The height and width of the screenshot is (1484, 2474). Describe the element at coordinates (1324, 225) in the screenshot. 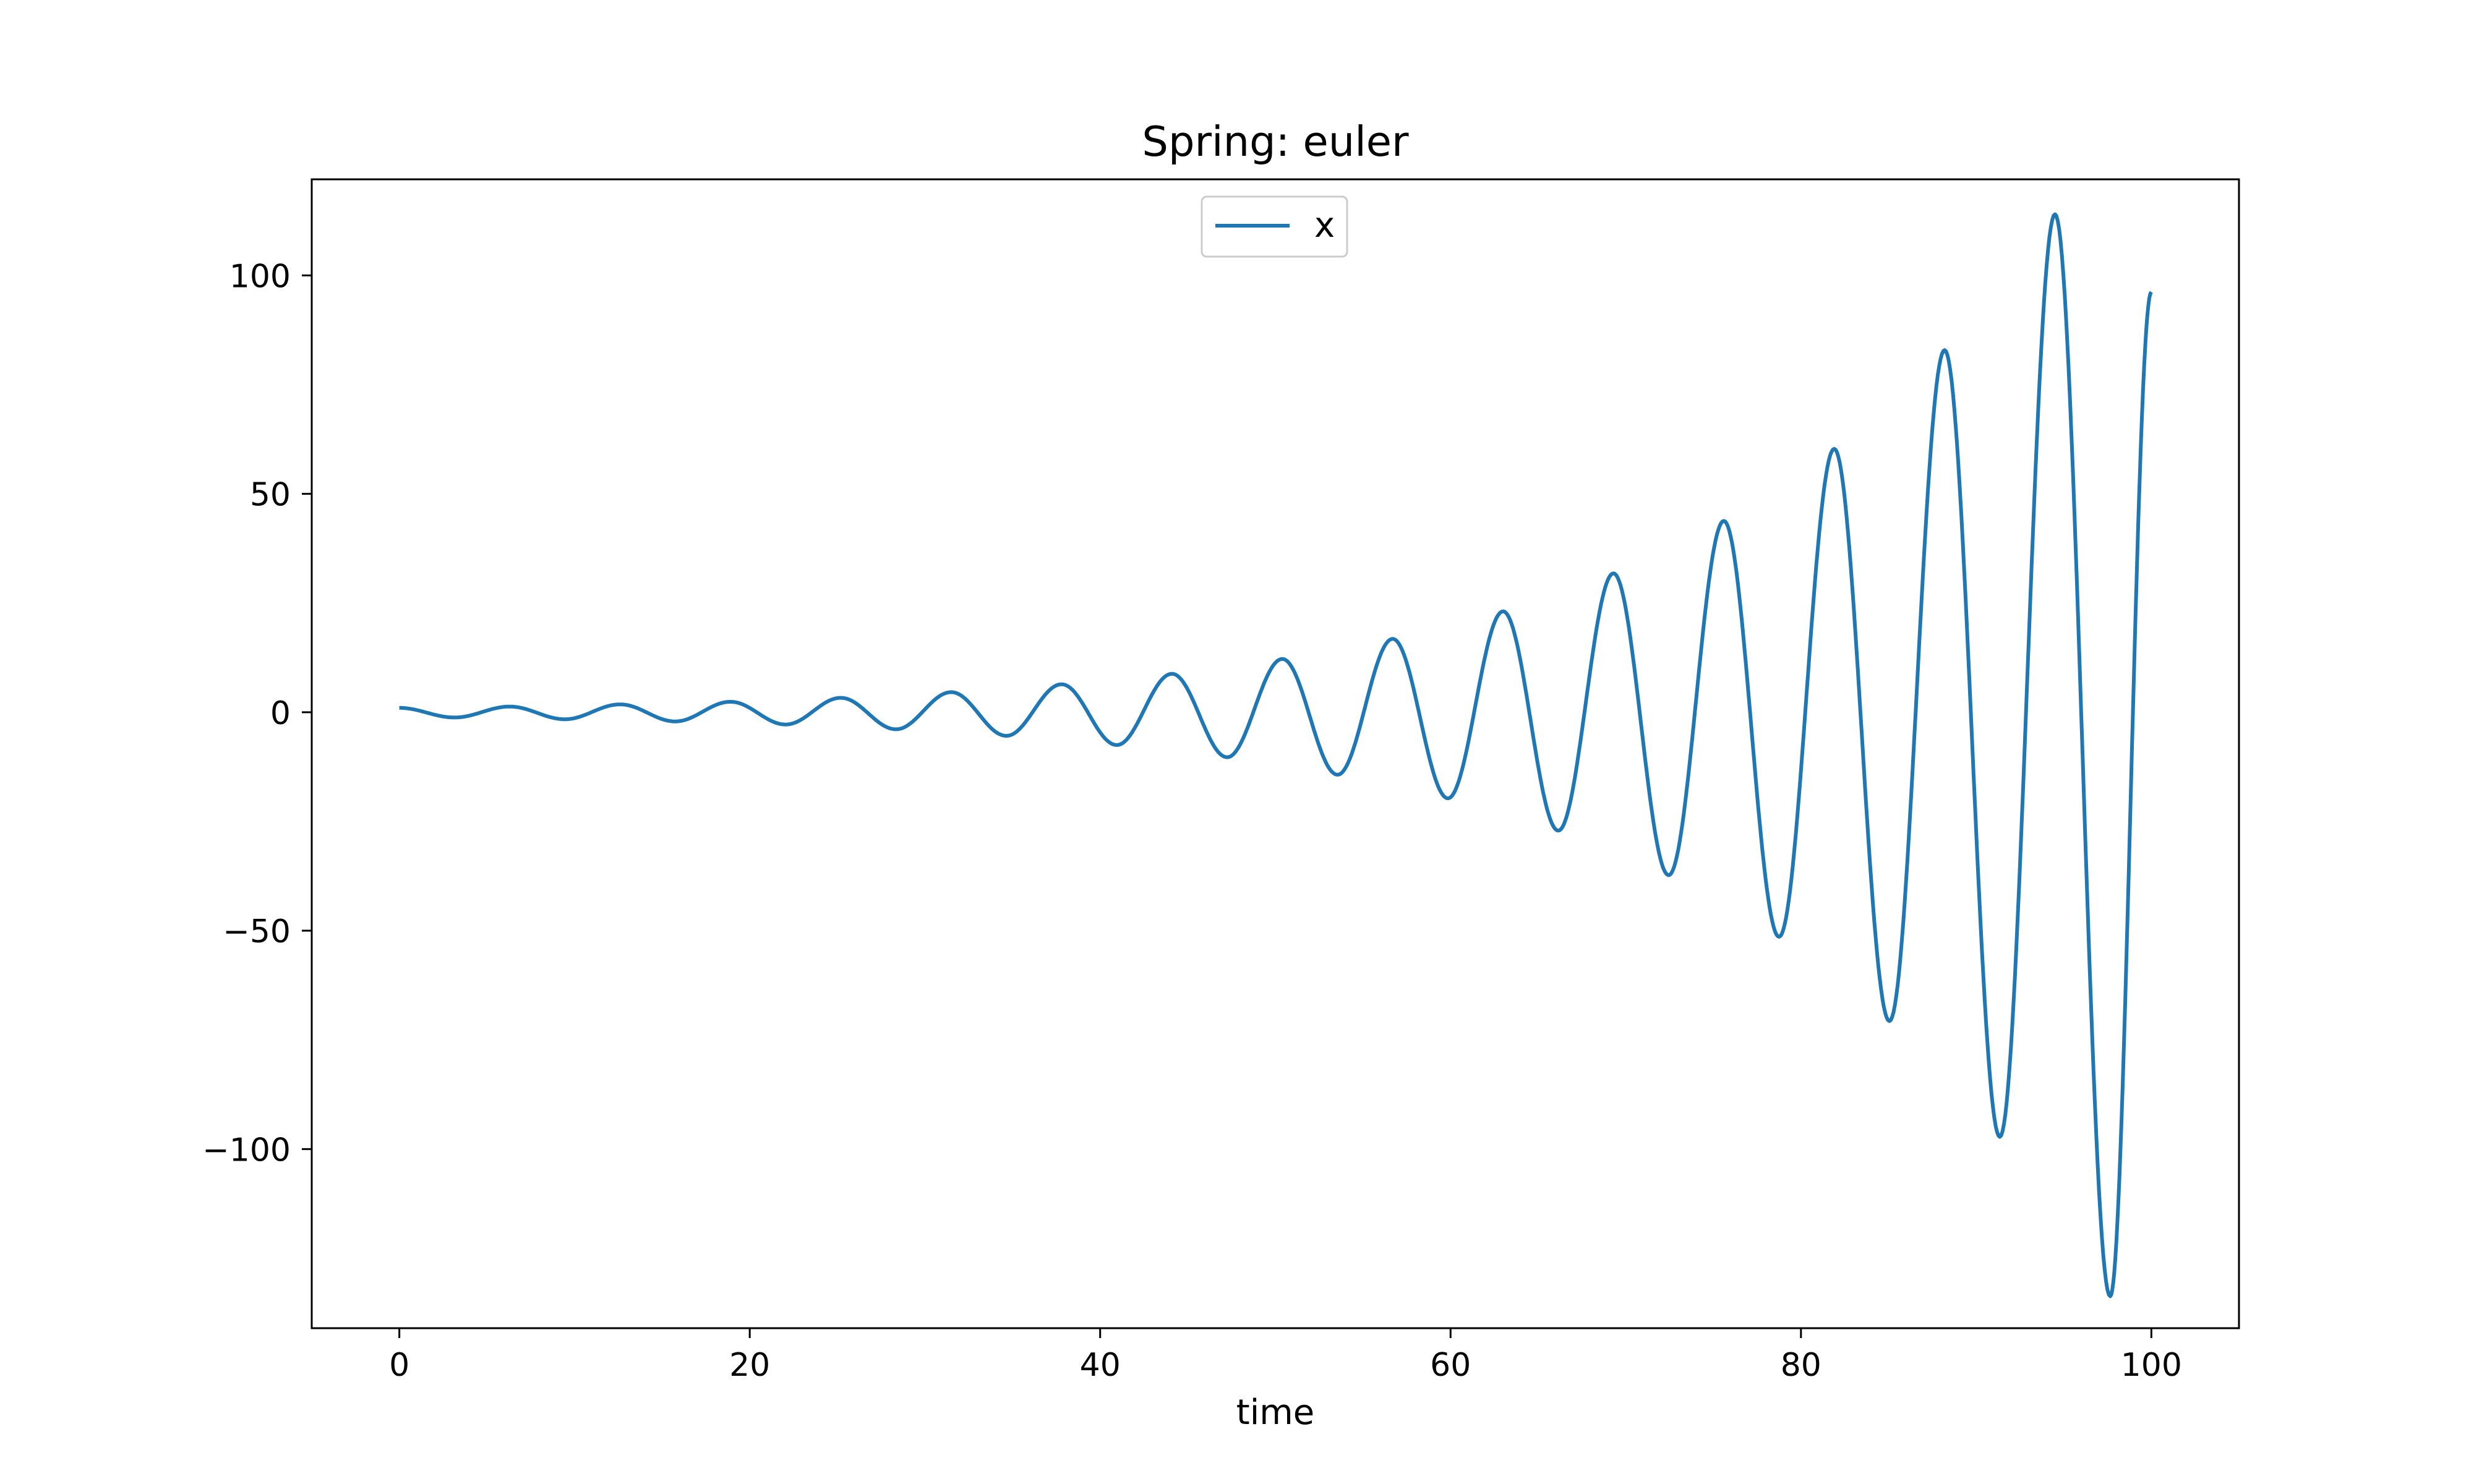

I see `legend-label: x` at that location.